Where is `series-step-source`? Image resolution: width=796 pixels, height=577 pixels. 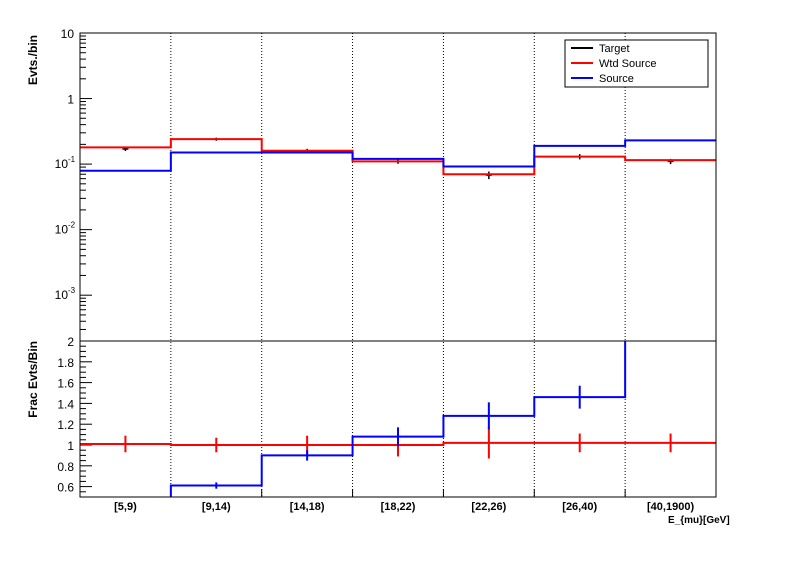 series-step-source is located at coordinates (398, 155).